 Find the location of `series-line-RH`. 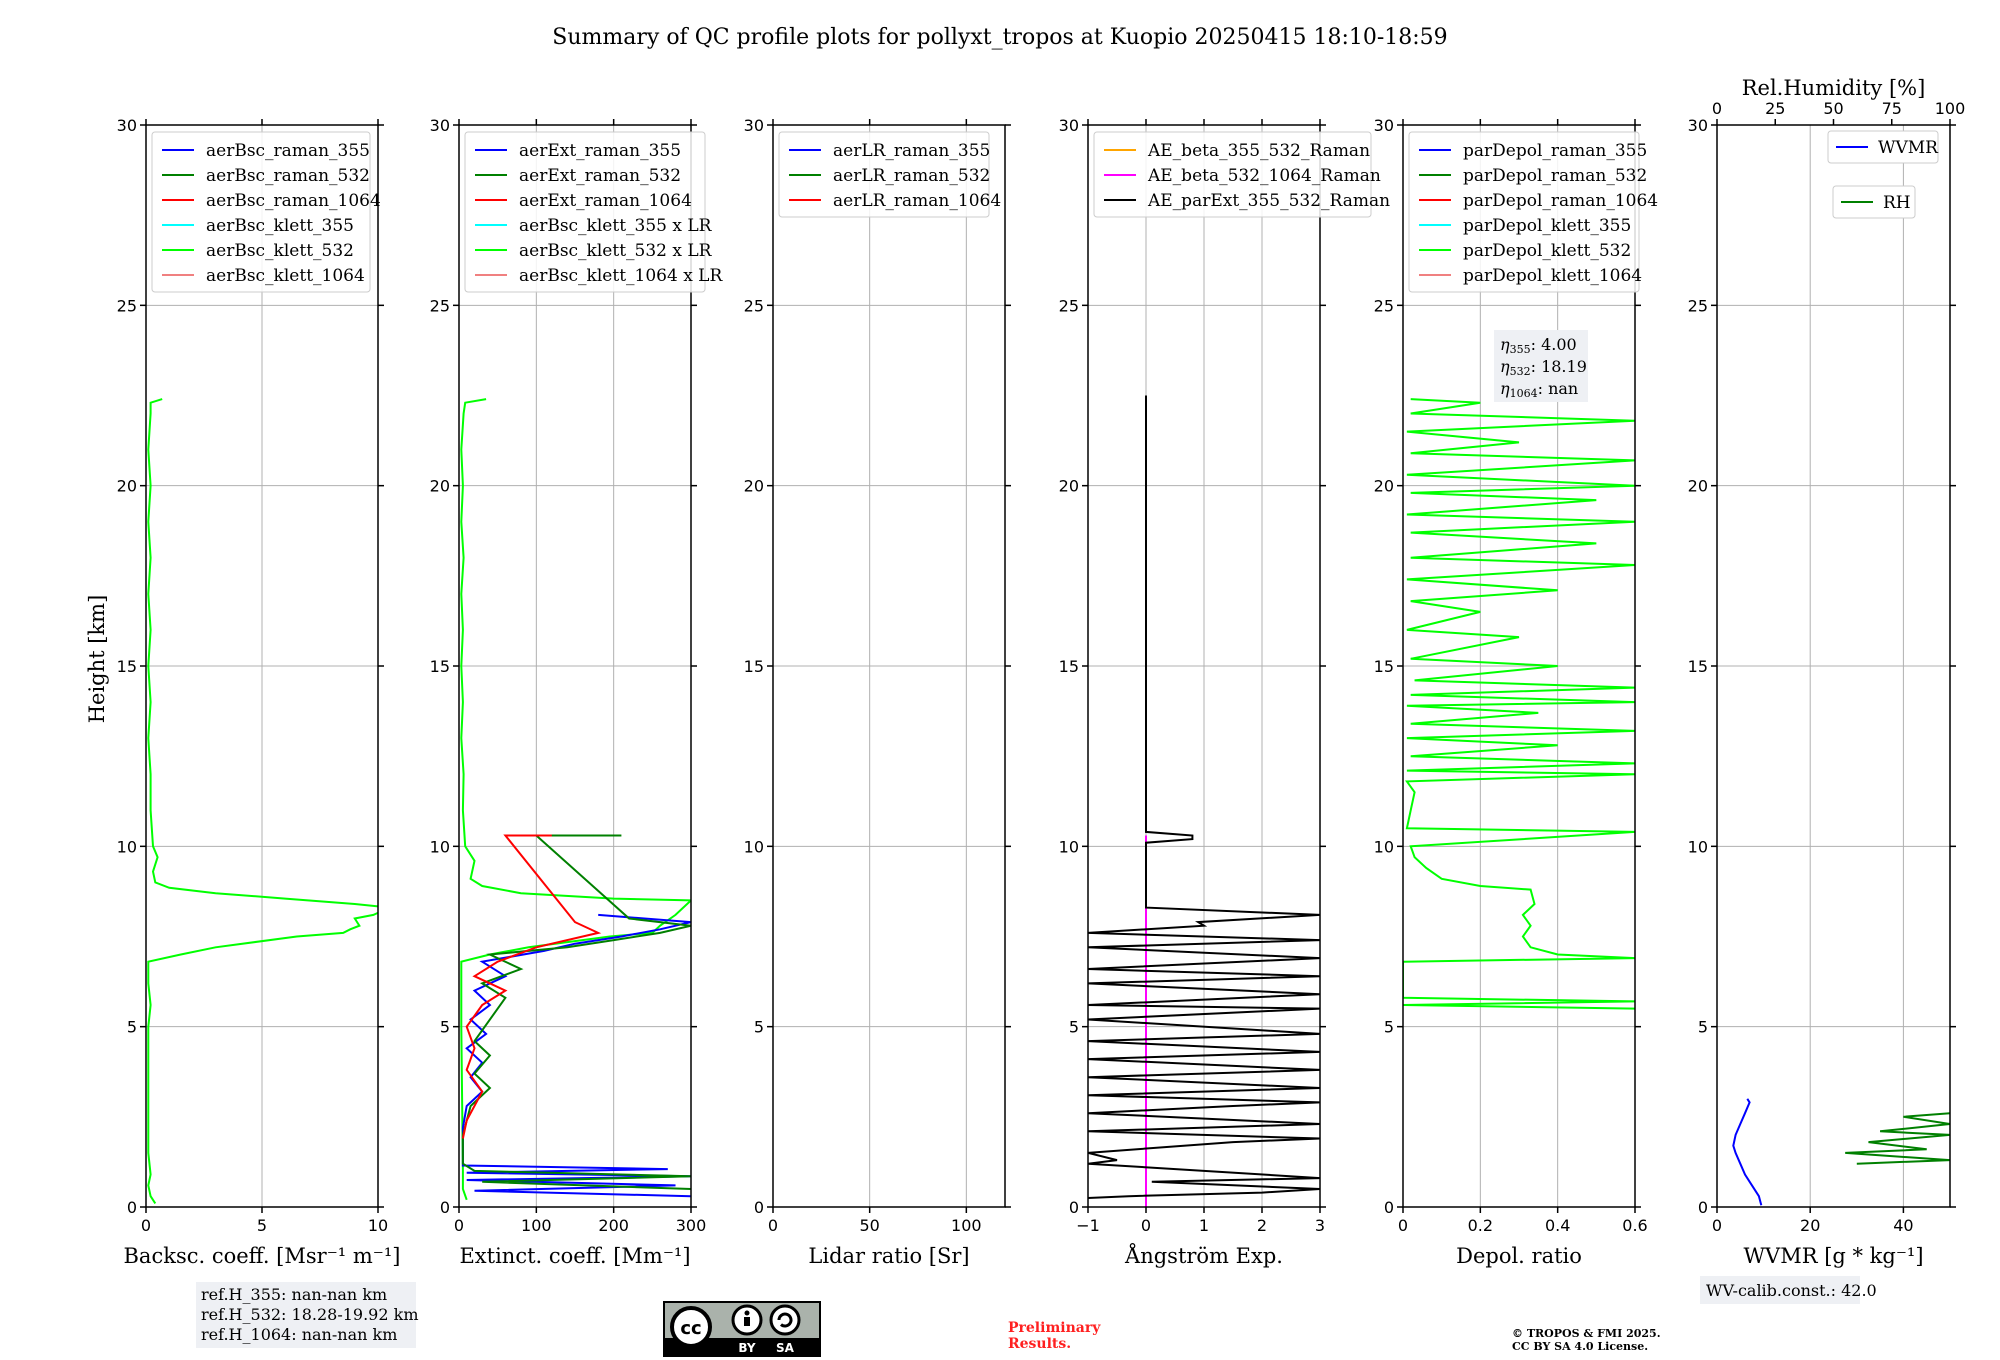

series-line-RH is located at coordinates (1897, 1138).